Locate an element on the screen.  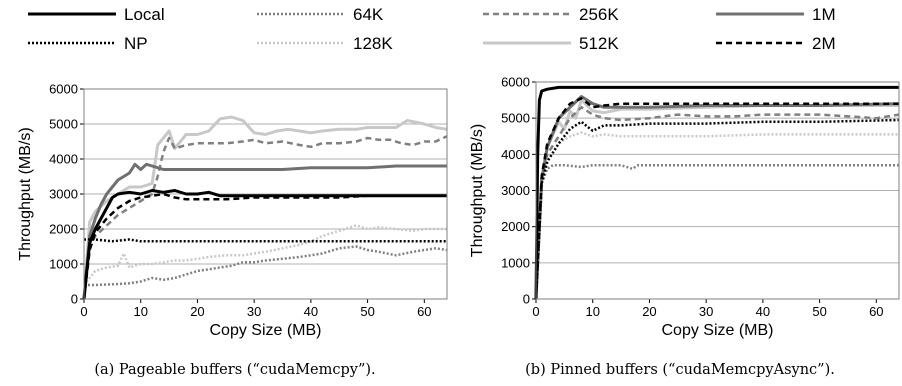
chart-a-x-axis-label: Copy Size (MB) is located at coordinates (265, 330).